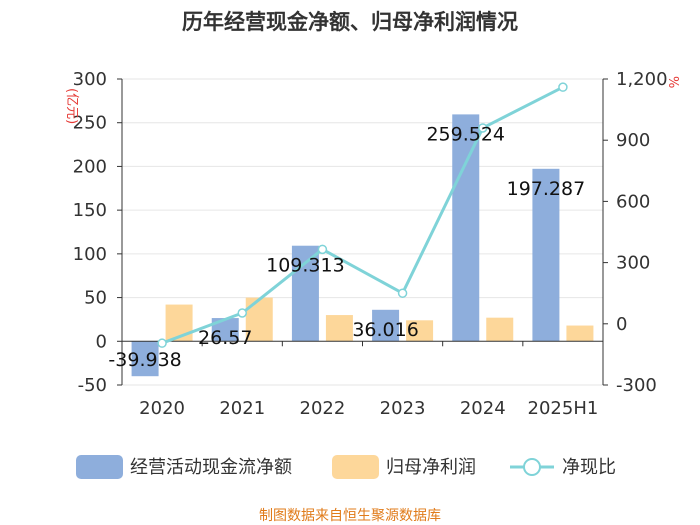 This screenshot has width=700, height=525. I want to click on legend-label-cashflow: 经营活动现金流净额, so click(211, 467).